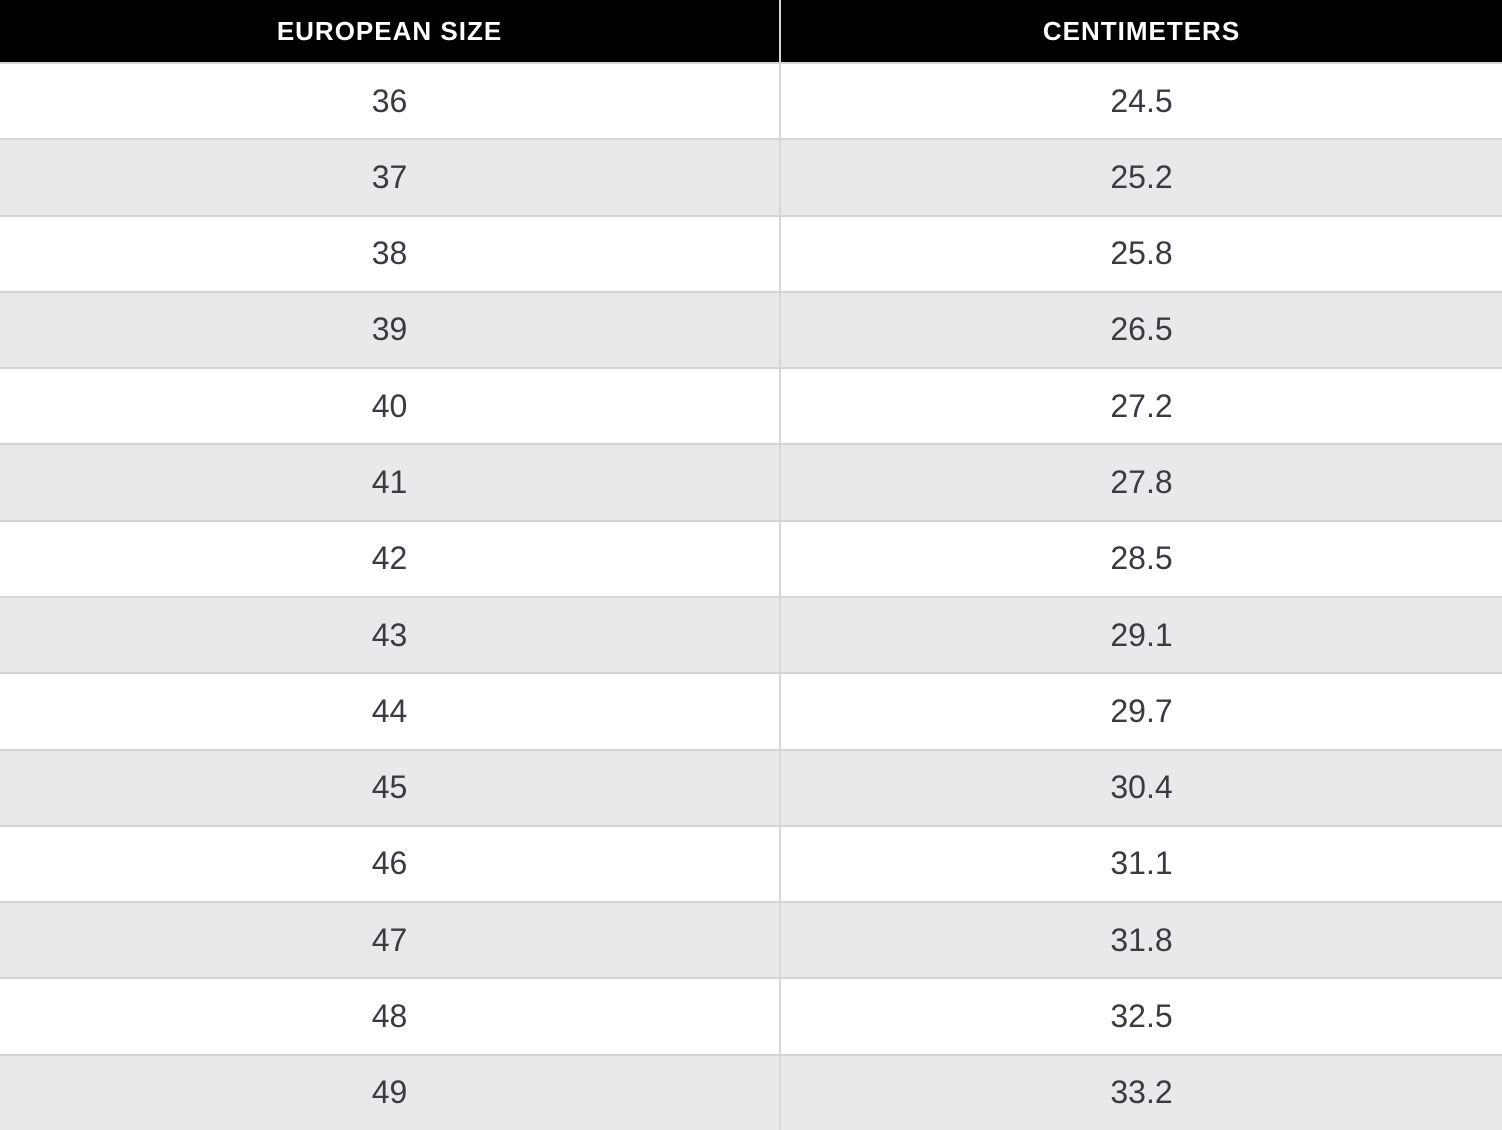 Image resolution: width=1502 pixels, height=1130 pixels. Describe the element at coordinates (390, 482) in the screenshot. I see `size-cell: 41` at that location.